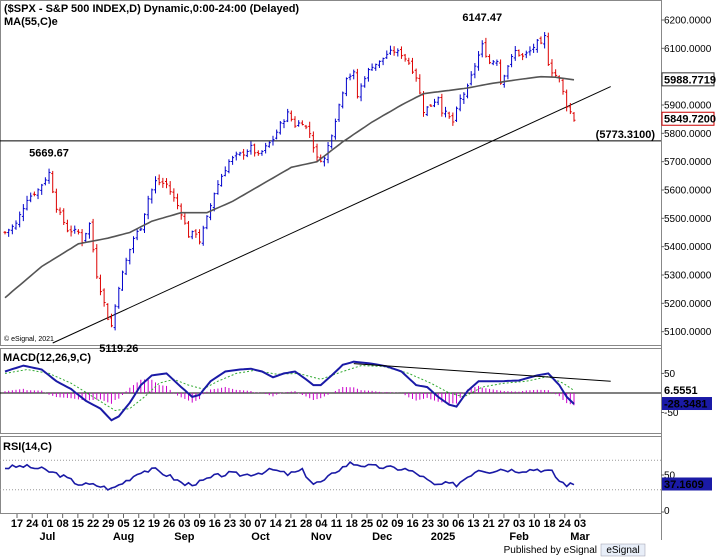  I want to click on price-tick-label: 5900.0000, so click(688, 106).